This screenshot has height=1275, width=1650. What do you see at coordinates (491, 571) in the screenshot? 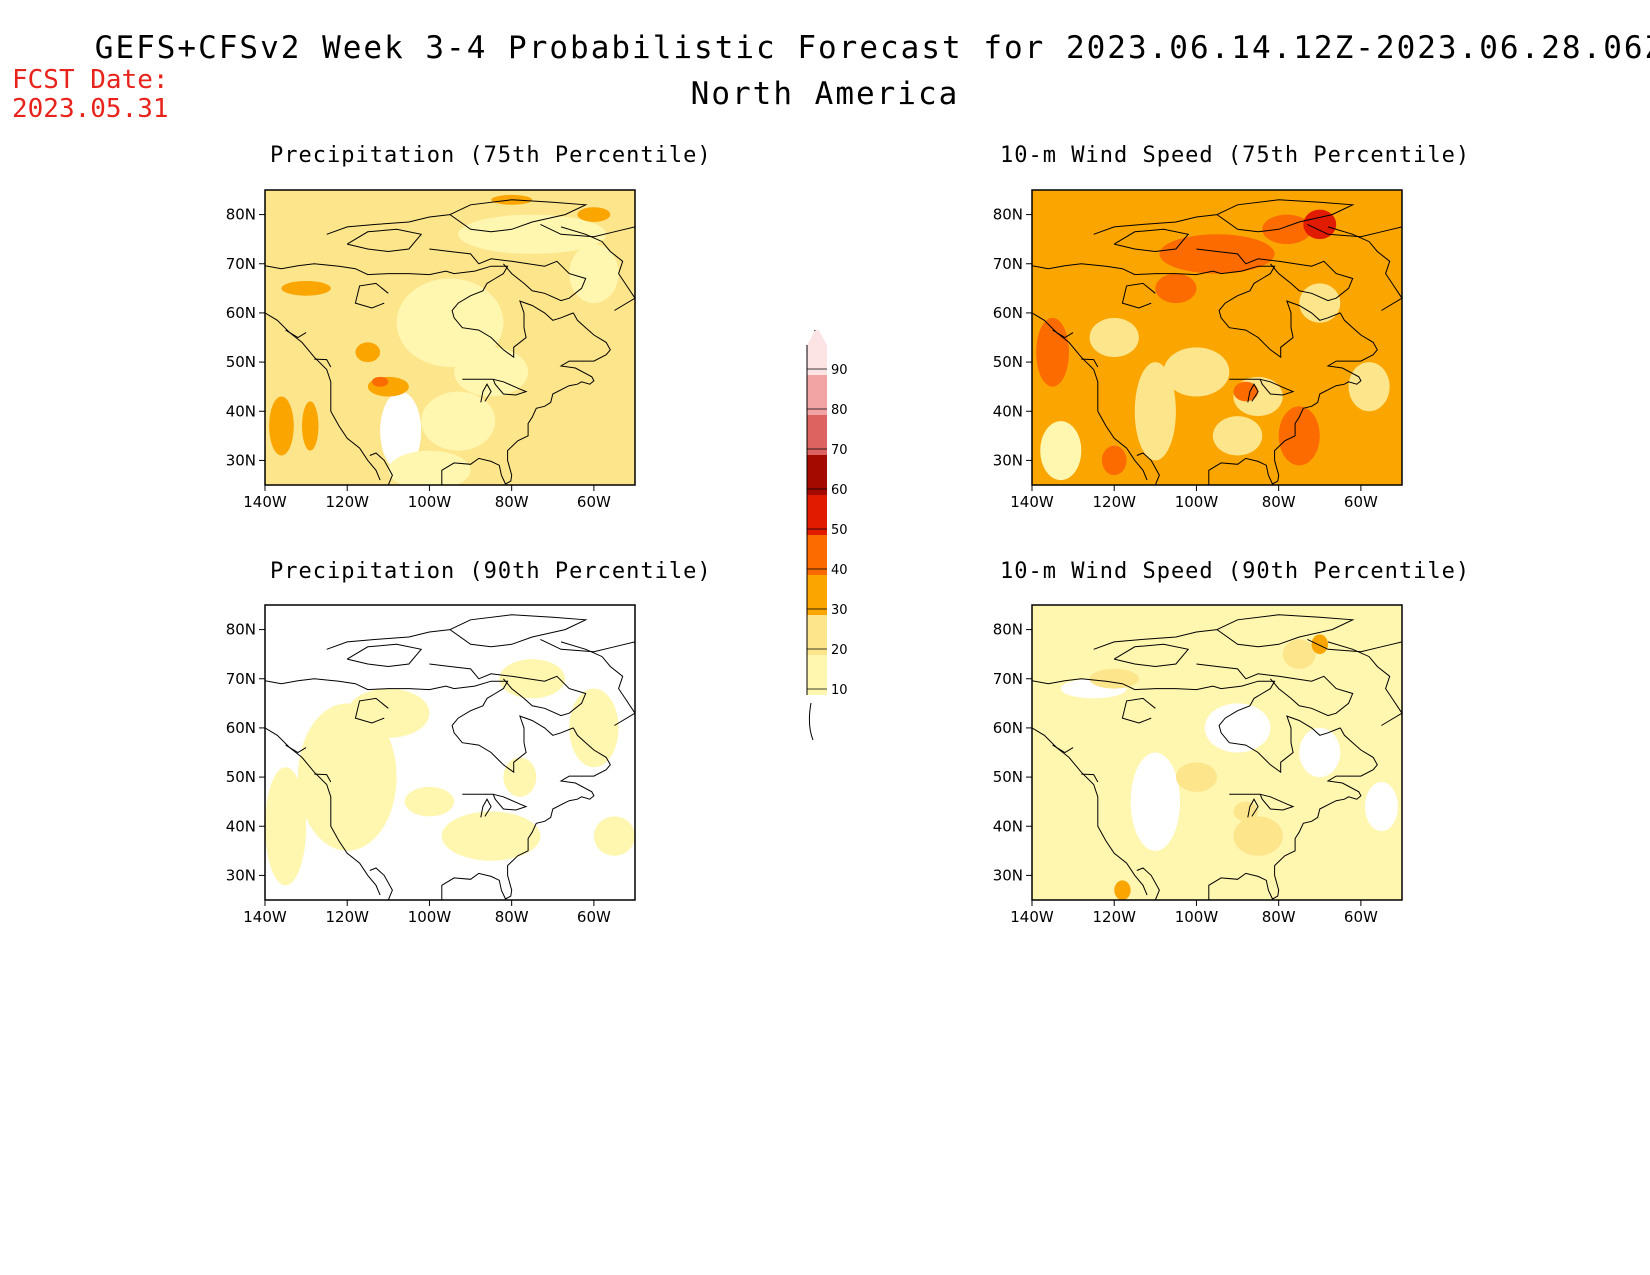
I see `panel-title-precip-90: Precipitation (90th Percentile)` at bounding box center [491, 571].